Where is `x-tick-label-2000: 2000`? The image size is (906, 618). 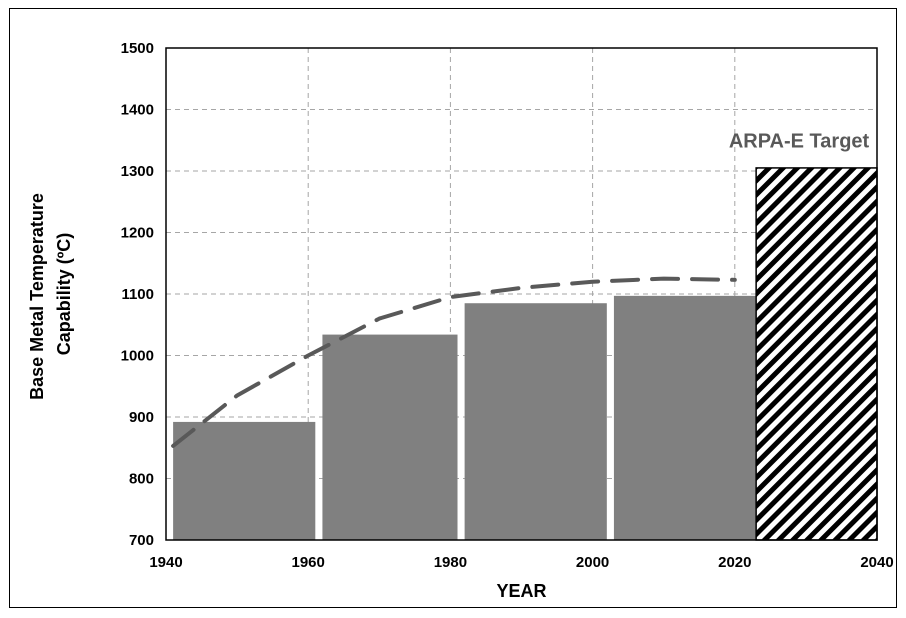 x-tick-label-2000: 2000 is located at coordinates (592, 562).